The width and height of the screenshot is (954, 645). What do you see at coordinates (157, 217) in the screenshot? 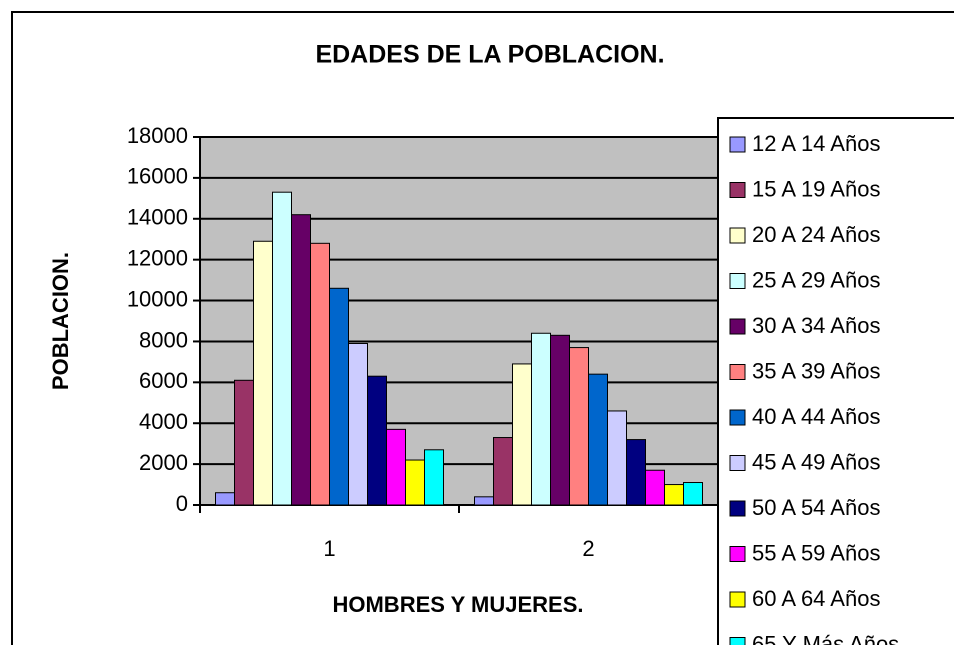
I see `y-tick-label: 14000` at bounding box center [157, 217].